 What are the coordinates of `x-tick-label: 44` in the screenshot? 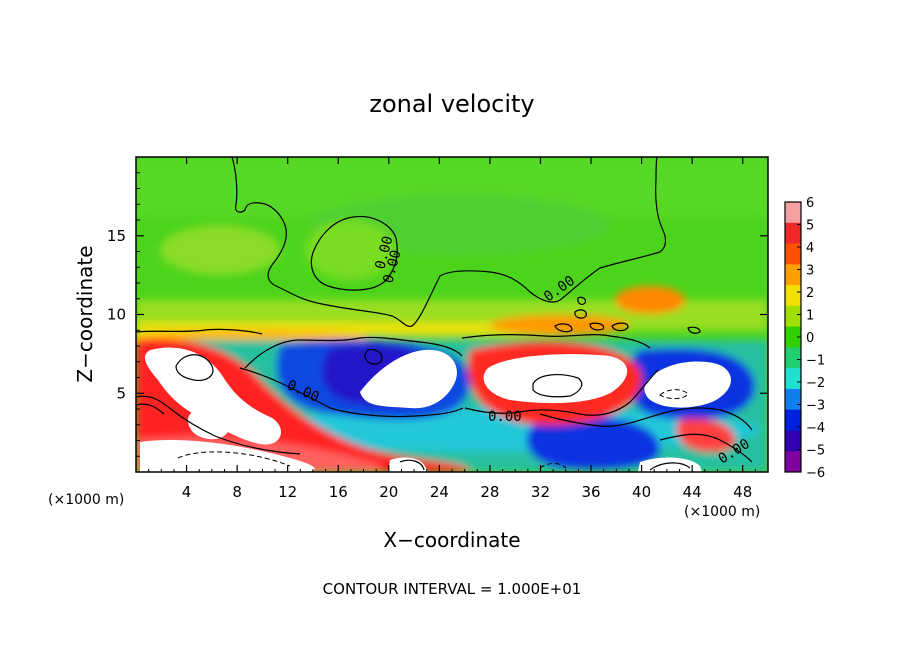 It's located at (692, 492).